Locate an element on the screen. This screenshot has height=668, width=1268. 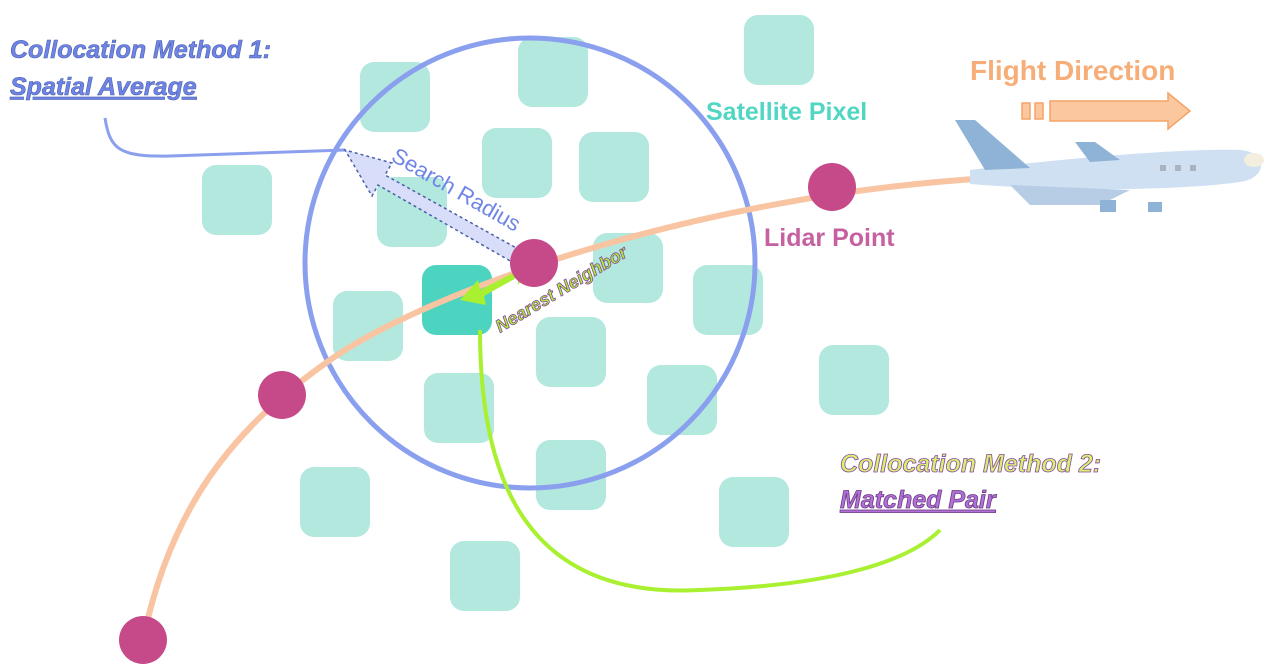
lidar-point-label: Lidar Point is located at coordinates (829, 238).